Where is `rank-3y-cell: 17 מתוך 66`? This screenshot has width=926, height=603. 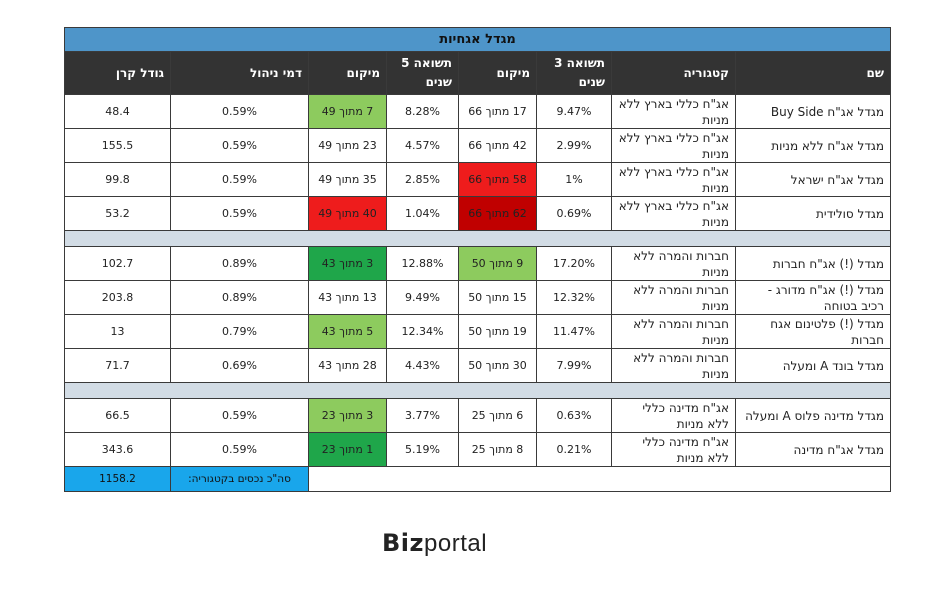
rank-3y-cell: 17 מתוך 66 is located at coordinates (497, 111).